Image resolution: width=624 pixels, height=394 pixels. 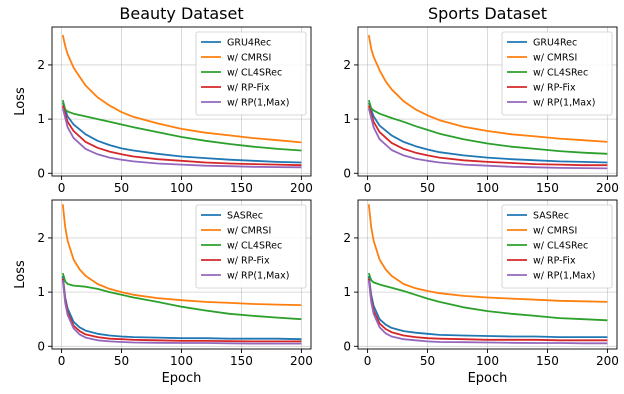 What do you see at coordinates (181, 13) in the screenshot?
I see `chart-title: Beauty Dataset` at bounding box center [181, 13].